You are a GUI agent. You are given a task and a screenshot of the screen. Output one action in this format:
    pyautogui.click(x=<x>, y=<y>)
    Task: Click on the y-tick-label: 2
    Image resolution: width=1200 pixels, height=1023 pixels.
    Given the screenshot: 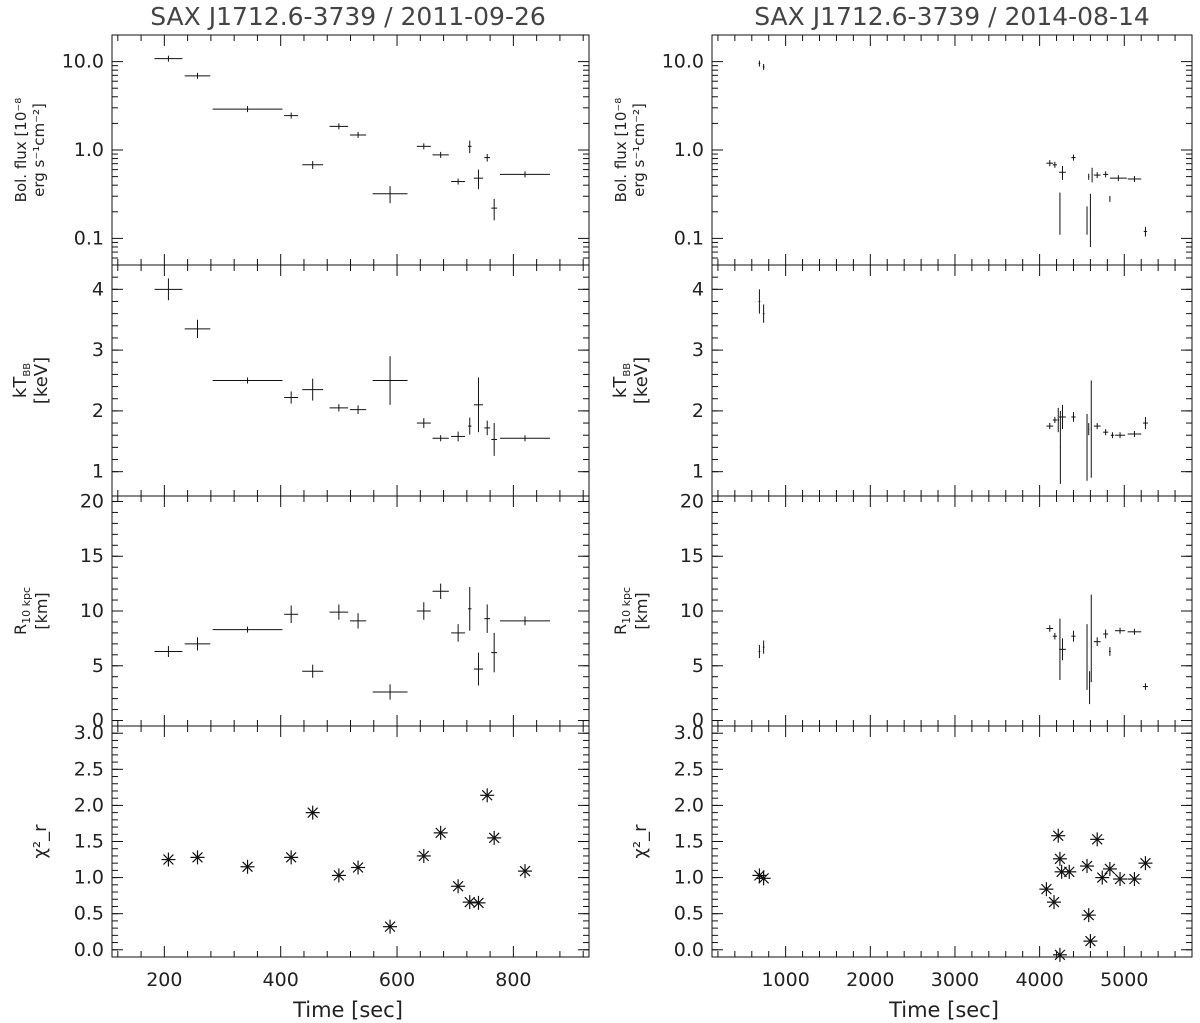 What is the action you would take?
    pyautogui.click(x=698, y=411)
    